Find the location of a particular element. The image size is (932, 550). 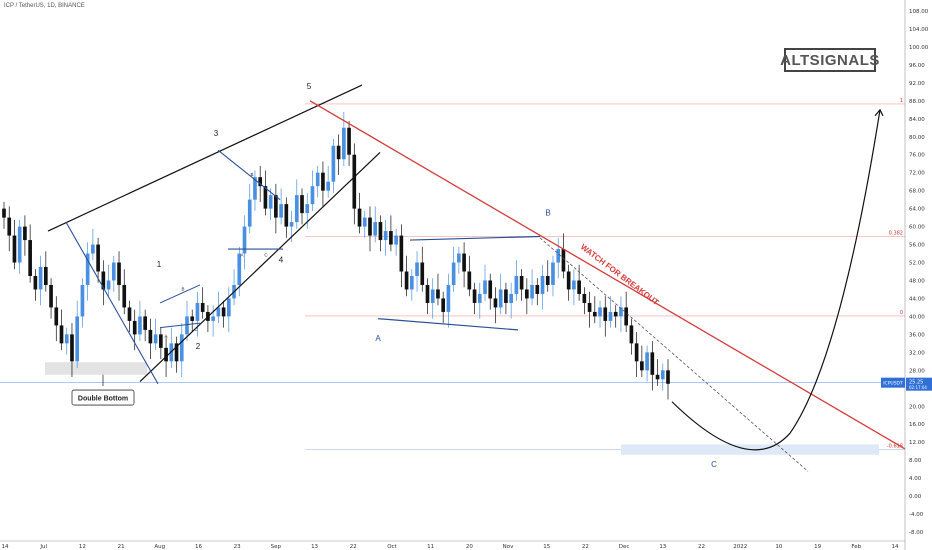

price-tick-label: 36.00 is located at coordinates (917, 335).